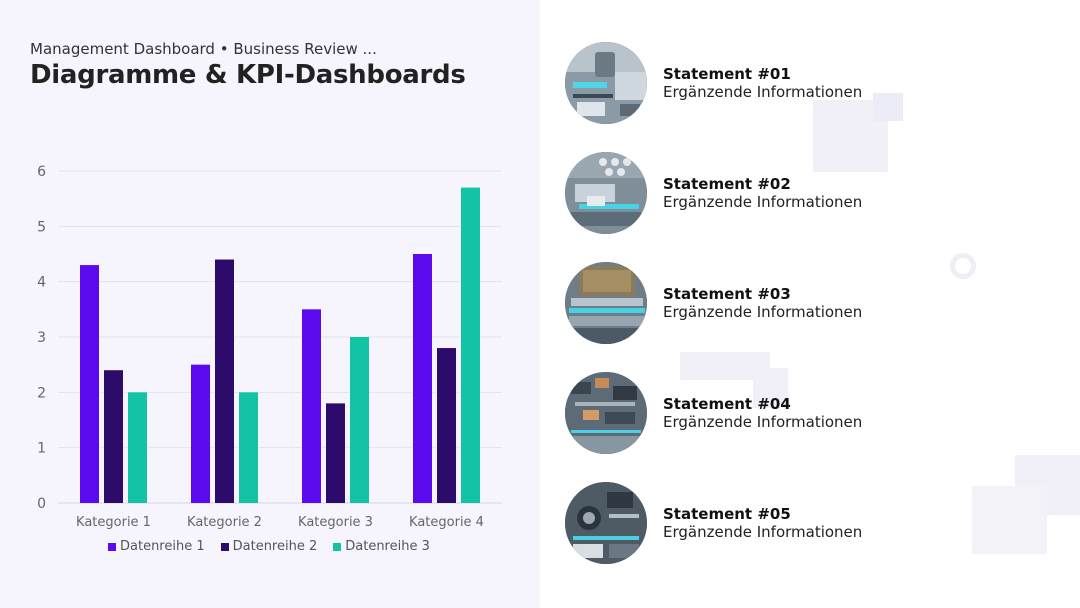 The height and width of the screenshot is (608, 1080). Describe the element at coordinates (41, 338) in the screenshot. I see `y-tick-label: 3` at that location.